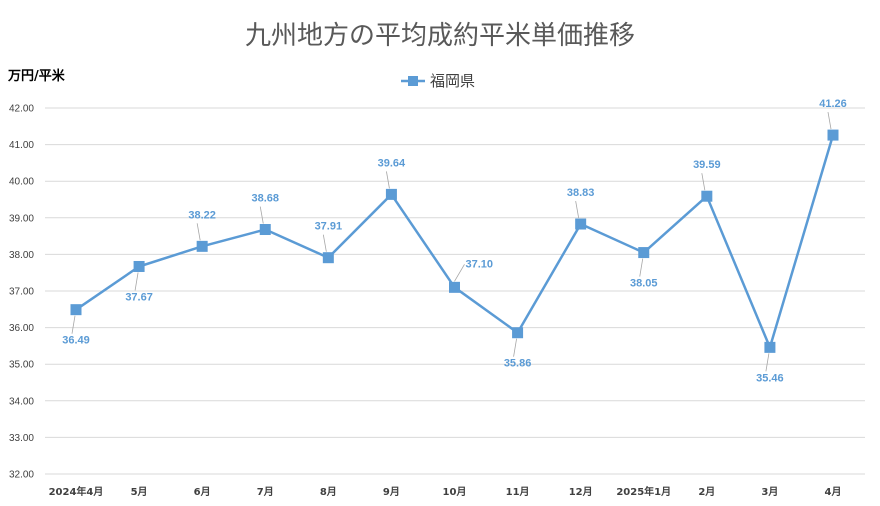 This screenshot has width=880, height=506. I want to click on data-label: 36.49, so click(76, 341).